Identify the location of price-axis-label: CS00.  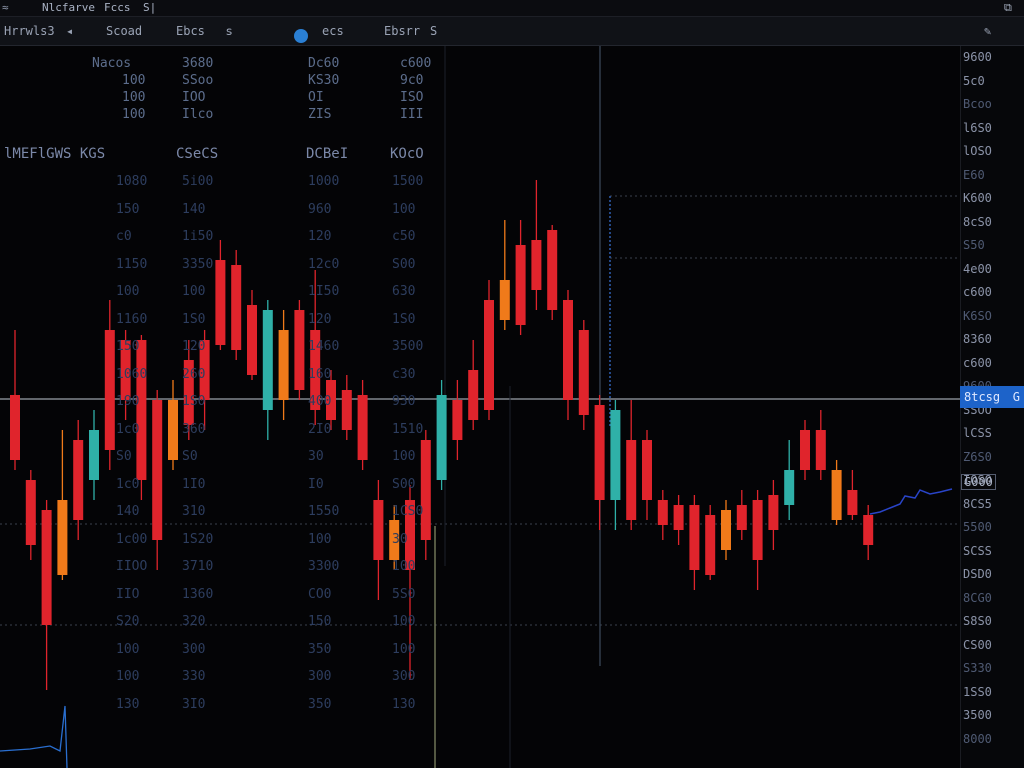
(977, 644).